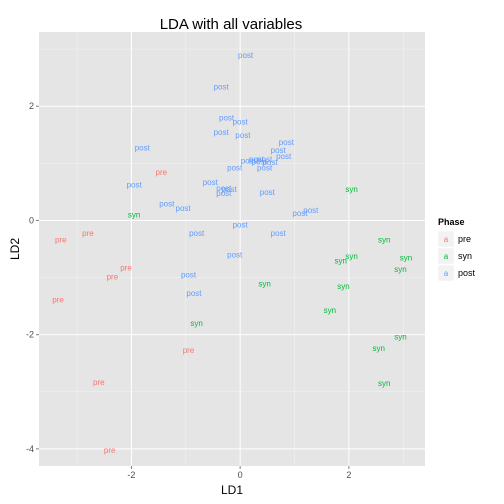 The height and width of the screenshot is (504, 504). What do you see at coordinates (348, 475) in the screenshot?
I see `x-tick-label: 2` at bounding box center [348, 475].